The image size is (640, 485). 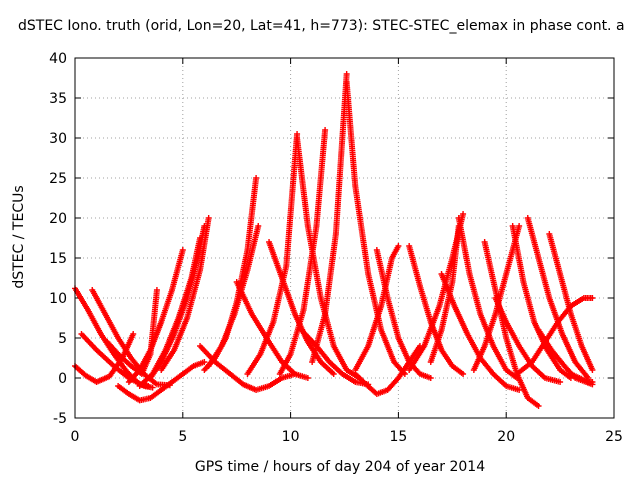 What do you see at coordinates (58, 99) in the screenshot?
I see `y-tick-label: 35` at bounding box center [58, 99].